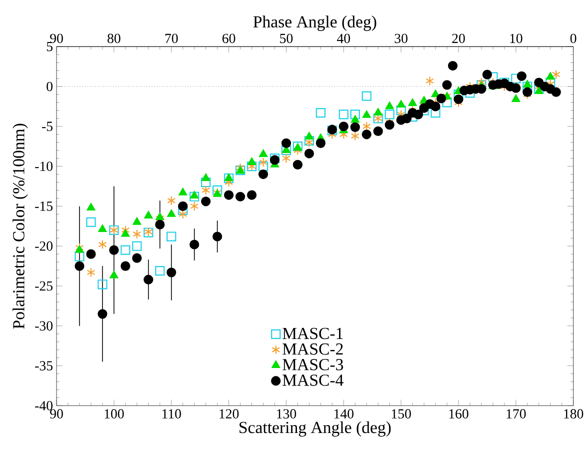 This screenshot has height=451, width=587. What do you see at coordinates (49, 47) in the screenshot?
I see `y-tick-label: 5` at bounding box center [49, 47].